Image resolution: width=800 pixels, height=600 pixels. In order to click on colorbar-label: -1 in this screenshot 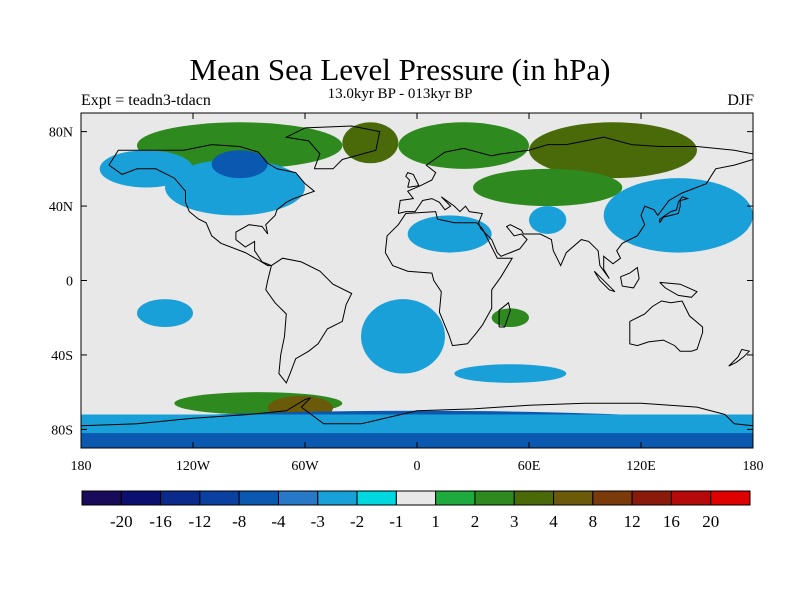, I will do `click(396, 521)`.